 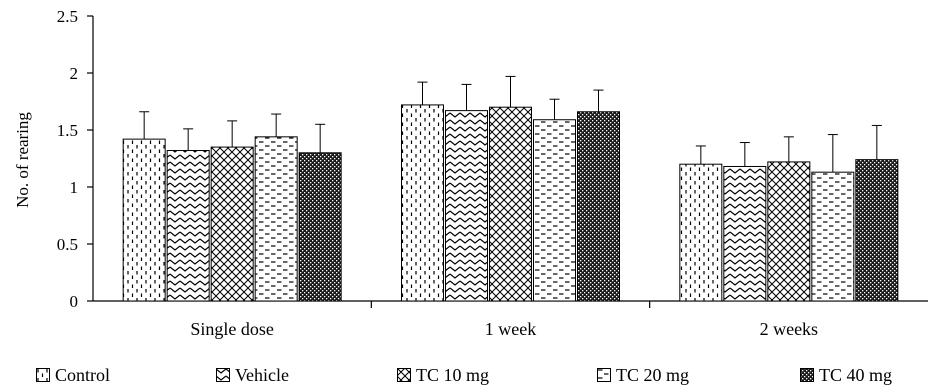 I want to click on legend-label: TC 10 mg, so click(x=453, y=374).